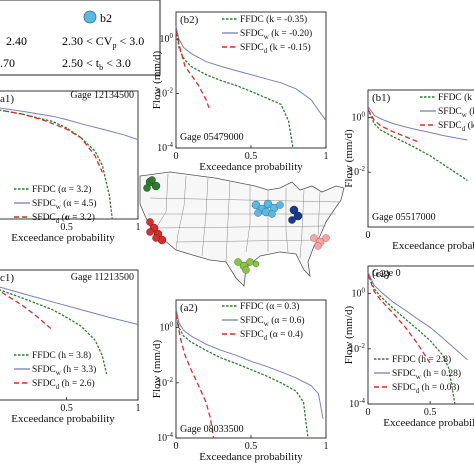 The height and width of the screenshot is (474, 474). What do you see at coordinates (269, 306) in the screenshot?
I see `legend-entry: FFDC (α = 0.3)` at bounding box center [269, 306].